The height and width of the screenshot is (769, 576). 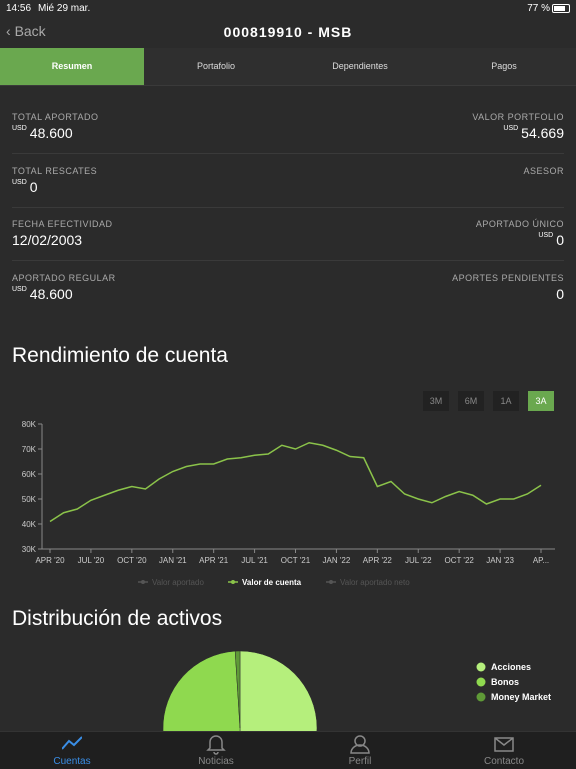 What do you see at coordinates (504, 66) in the screenshot?
I see `tab: Pagos` at bounding box center [504, 66].